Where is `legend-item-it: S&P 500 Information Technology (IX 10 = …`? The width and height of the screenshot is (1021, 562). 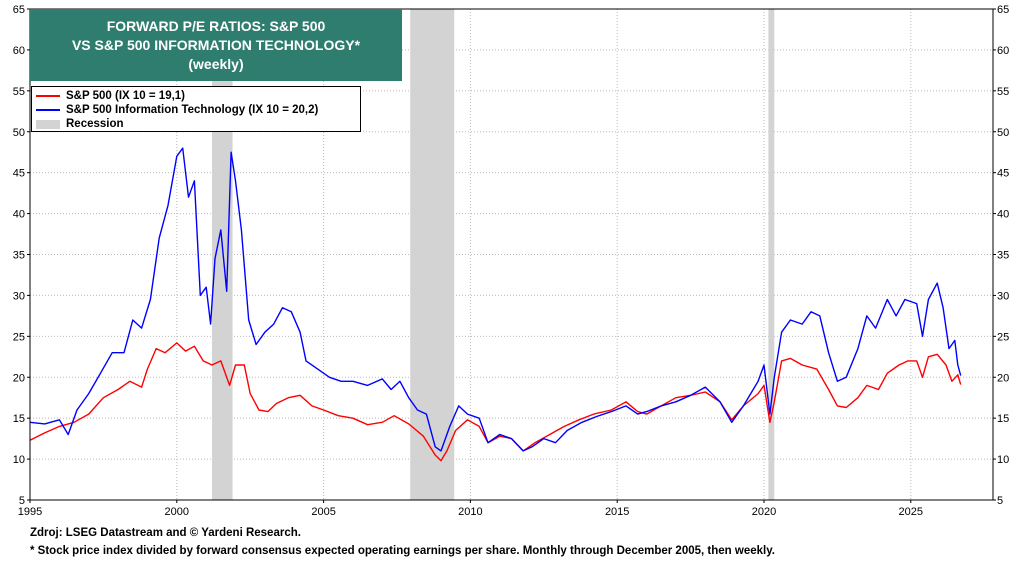
legend-item-it: S&P 500 Information Technology (IX 10 = … is located at coordinates (198, 110).